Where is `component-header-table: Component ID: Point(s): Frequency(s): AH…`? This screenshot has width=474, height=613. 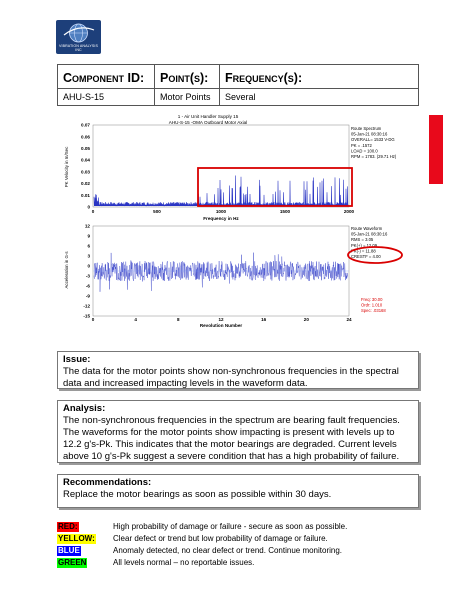 component-header-table: Component ID: Point(s): Frequency(s): AH… is located at coordinates (238, 85).